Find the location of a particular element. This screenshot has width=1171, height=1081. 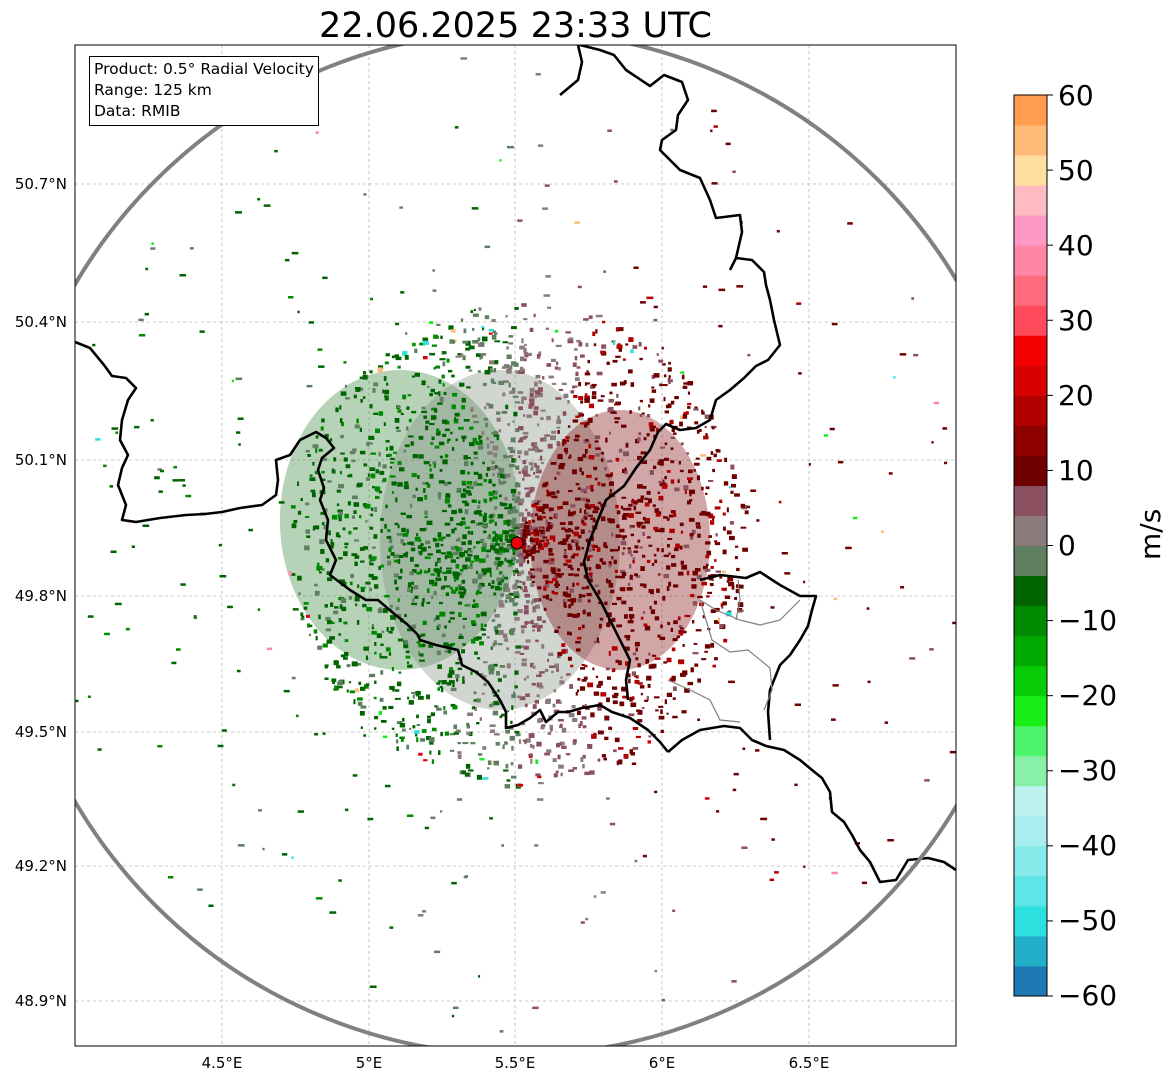

x-tick-label: 5°E is located at coordinates (369, 1063).